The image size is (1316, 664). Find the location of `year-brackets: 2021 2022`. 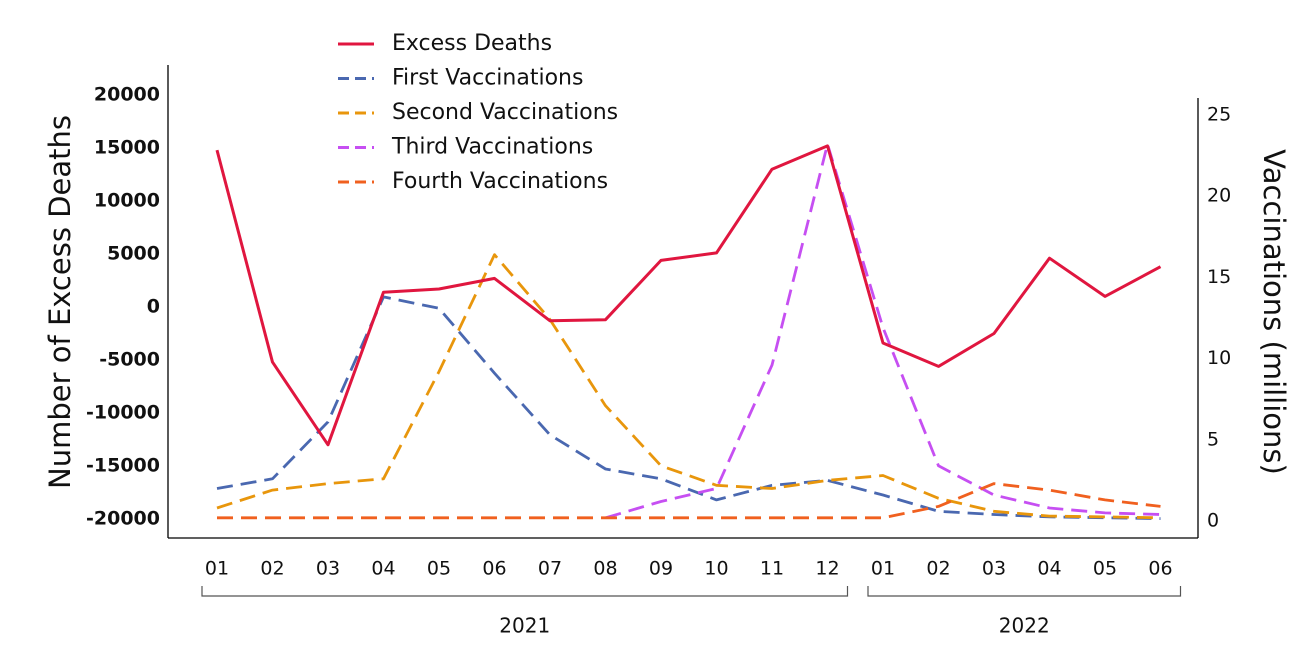

year-brackets: 2021 2022 is located at coordinates (691, 612).